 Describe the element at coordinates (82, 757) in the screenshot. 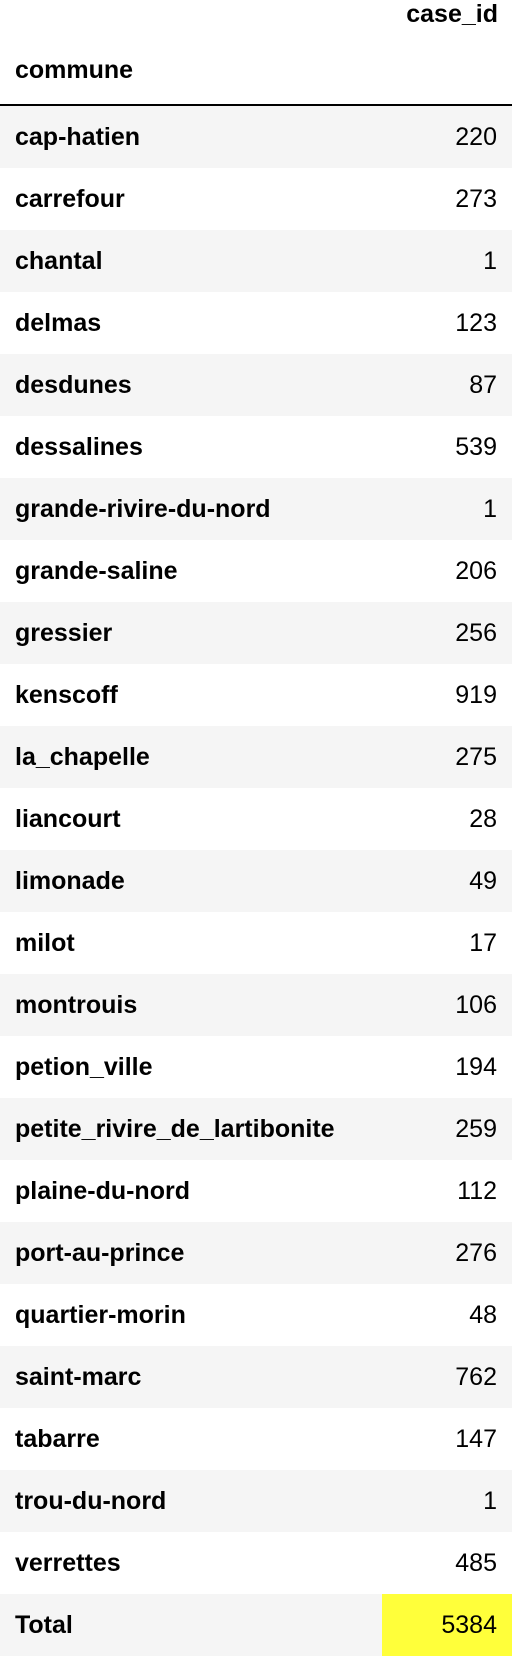

I see `commune-cell: la_chapelle` at that location.